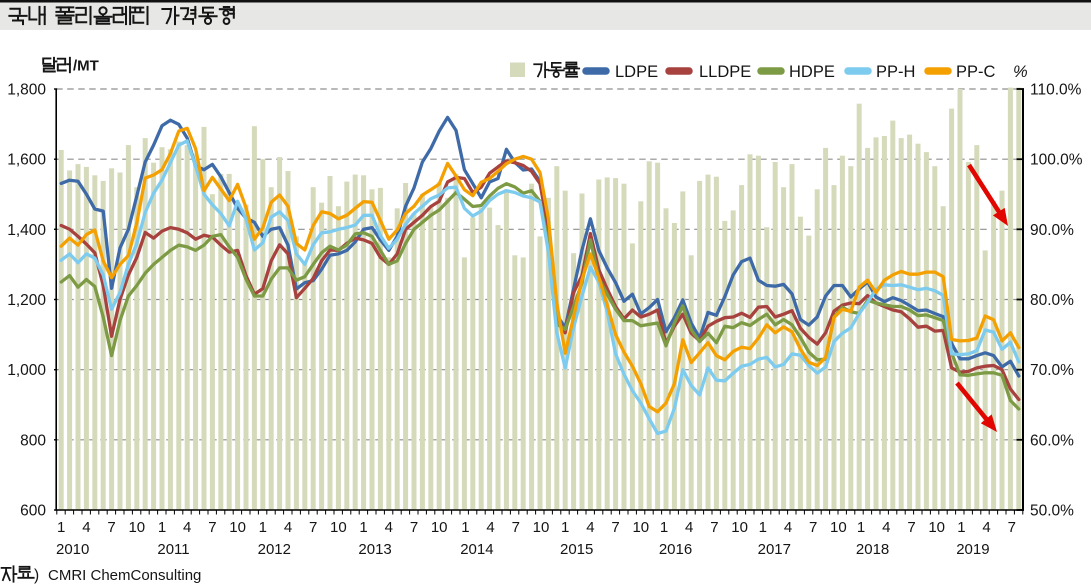 The image size is (1091, 586). I want to click on svg-text: 2015, so click(576, 549).